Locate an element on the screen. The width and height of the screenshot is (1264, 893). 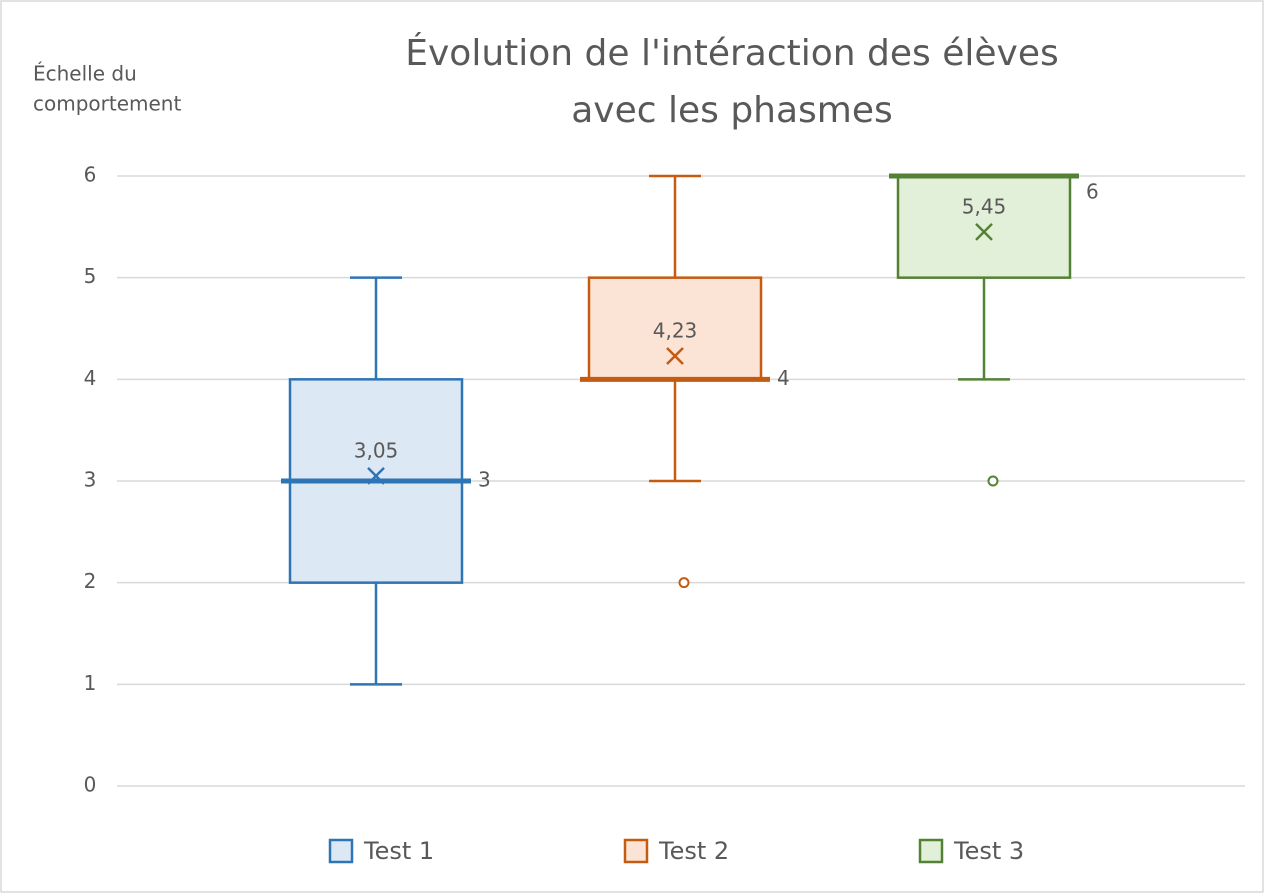
legend-label: Test 1 is located at coordinates (398, 851).